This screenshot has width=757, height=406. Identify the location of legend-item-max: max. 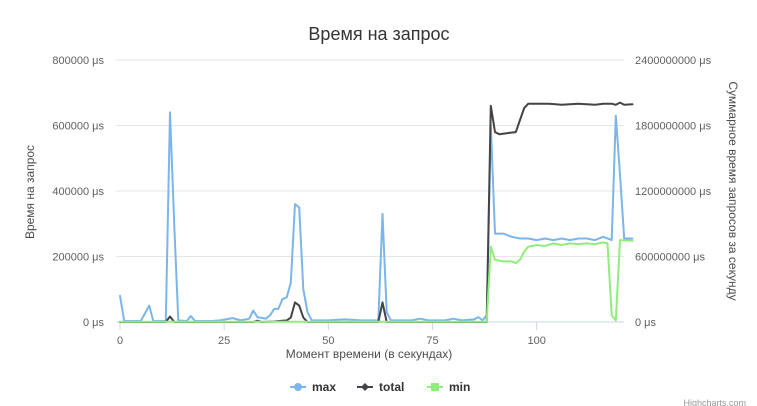
(313, 387).